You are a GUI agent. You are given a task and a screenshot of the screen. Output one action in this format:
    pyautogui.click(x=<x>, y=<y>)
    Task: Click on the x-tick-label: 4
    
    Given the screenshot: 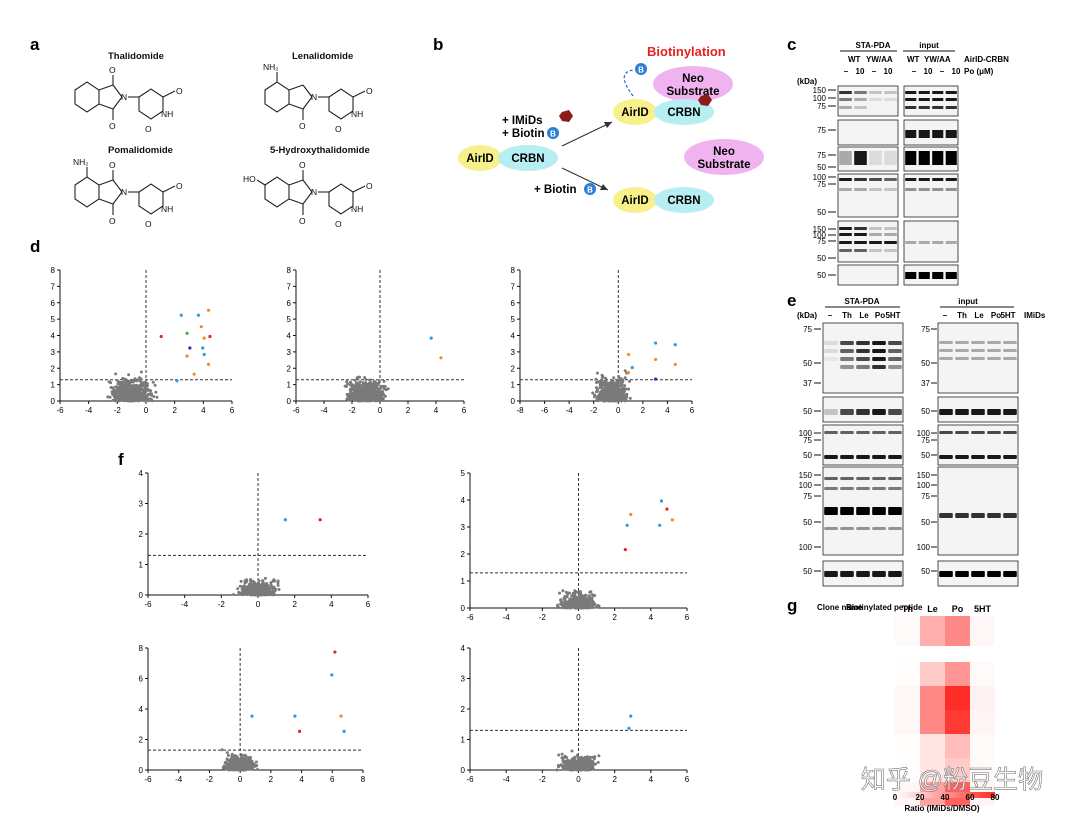 What is the action you would take?
    pyautogui.click(x=651, y=617)
    